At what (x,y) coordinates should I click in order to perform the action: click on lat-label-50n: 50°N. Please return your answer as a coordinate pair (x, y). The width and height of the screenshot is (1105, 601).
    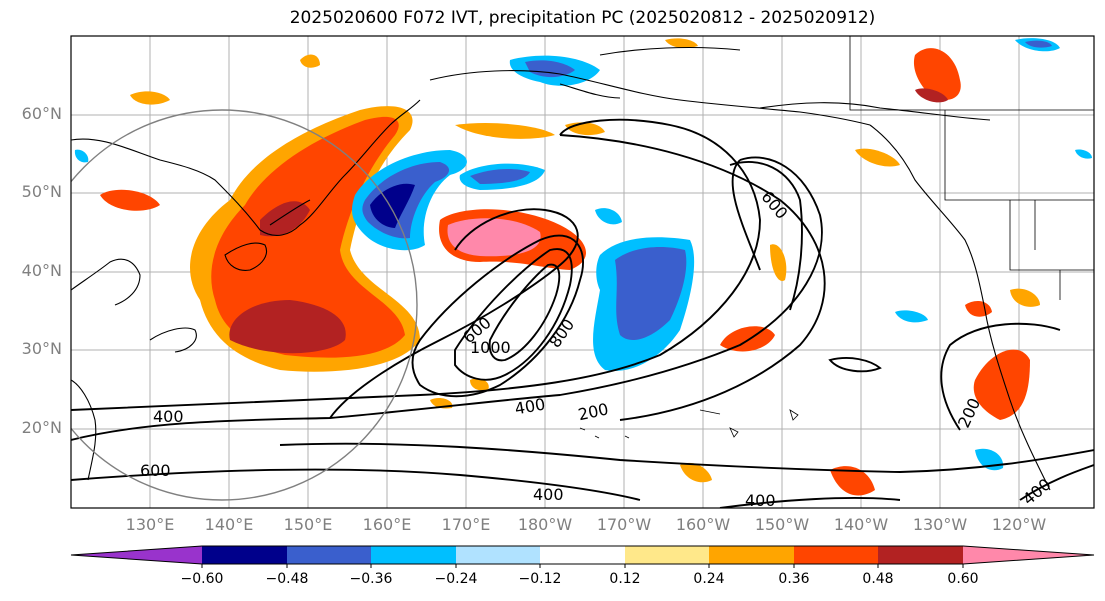
    Looking at the image, I should click on (41, 191).